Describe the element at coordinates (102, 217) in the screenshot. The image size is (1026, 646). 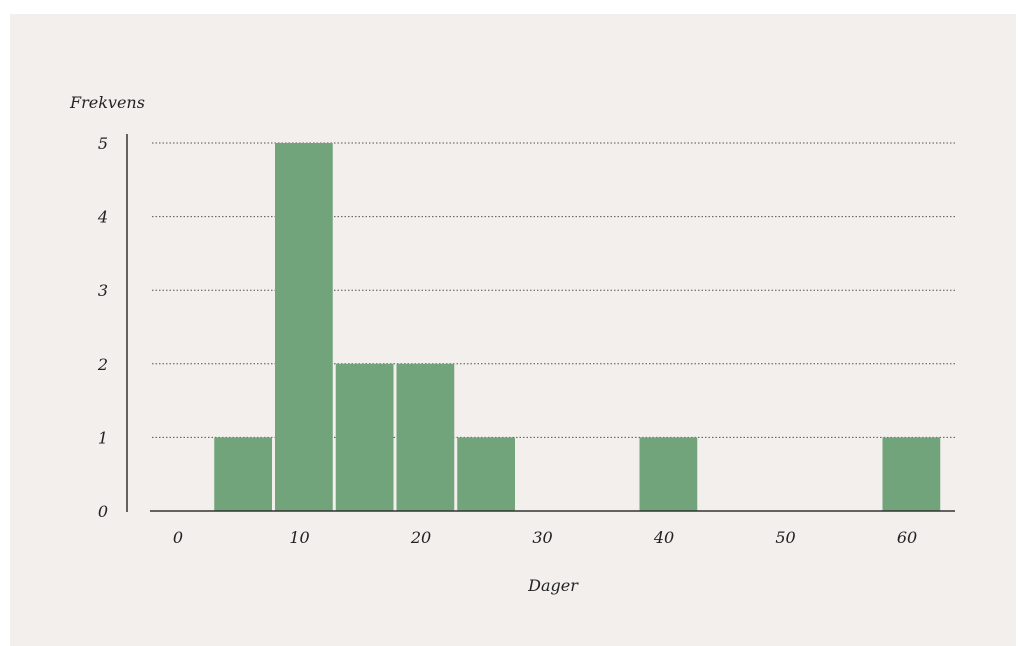
I see `y-tick-label: 4` at that location.